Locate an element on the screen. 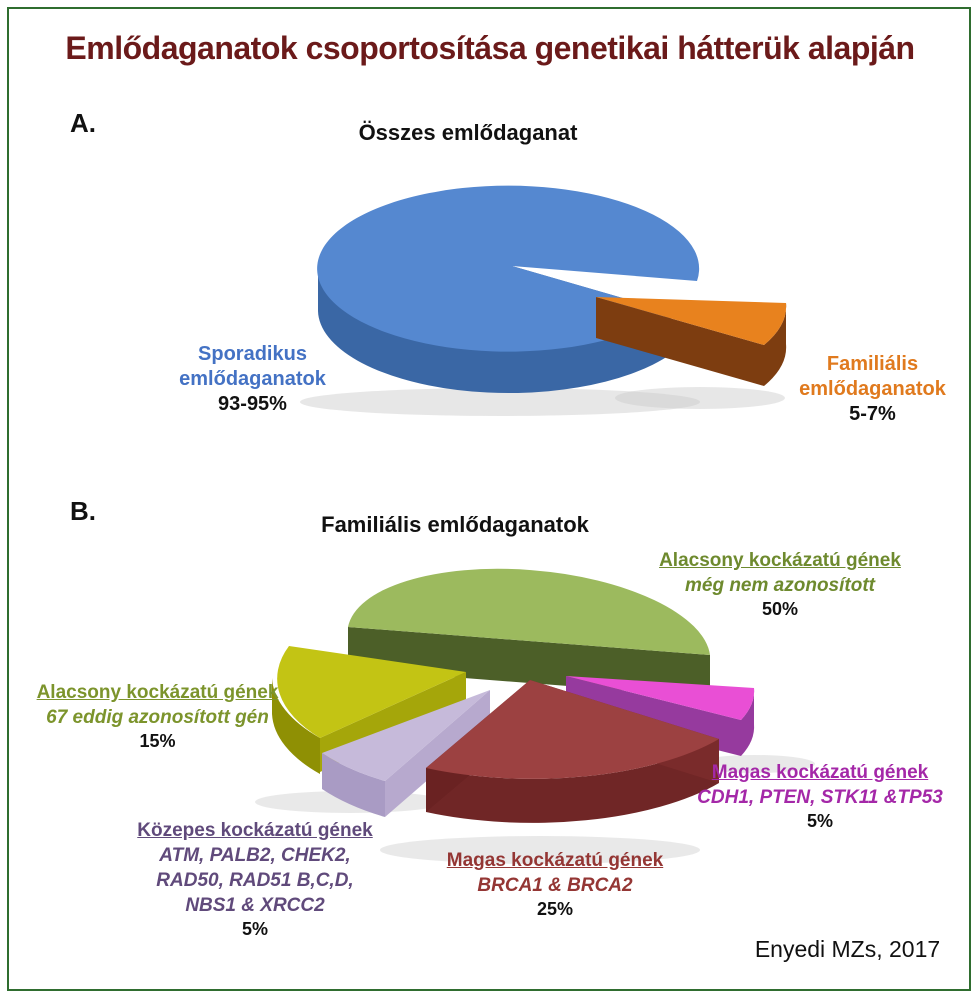 The image size is (980, 999). chart-b-title: Familiális emlődaganatok is located at coordinates (455, 524).